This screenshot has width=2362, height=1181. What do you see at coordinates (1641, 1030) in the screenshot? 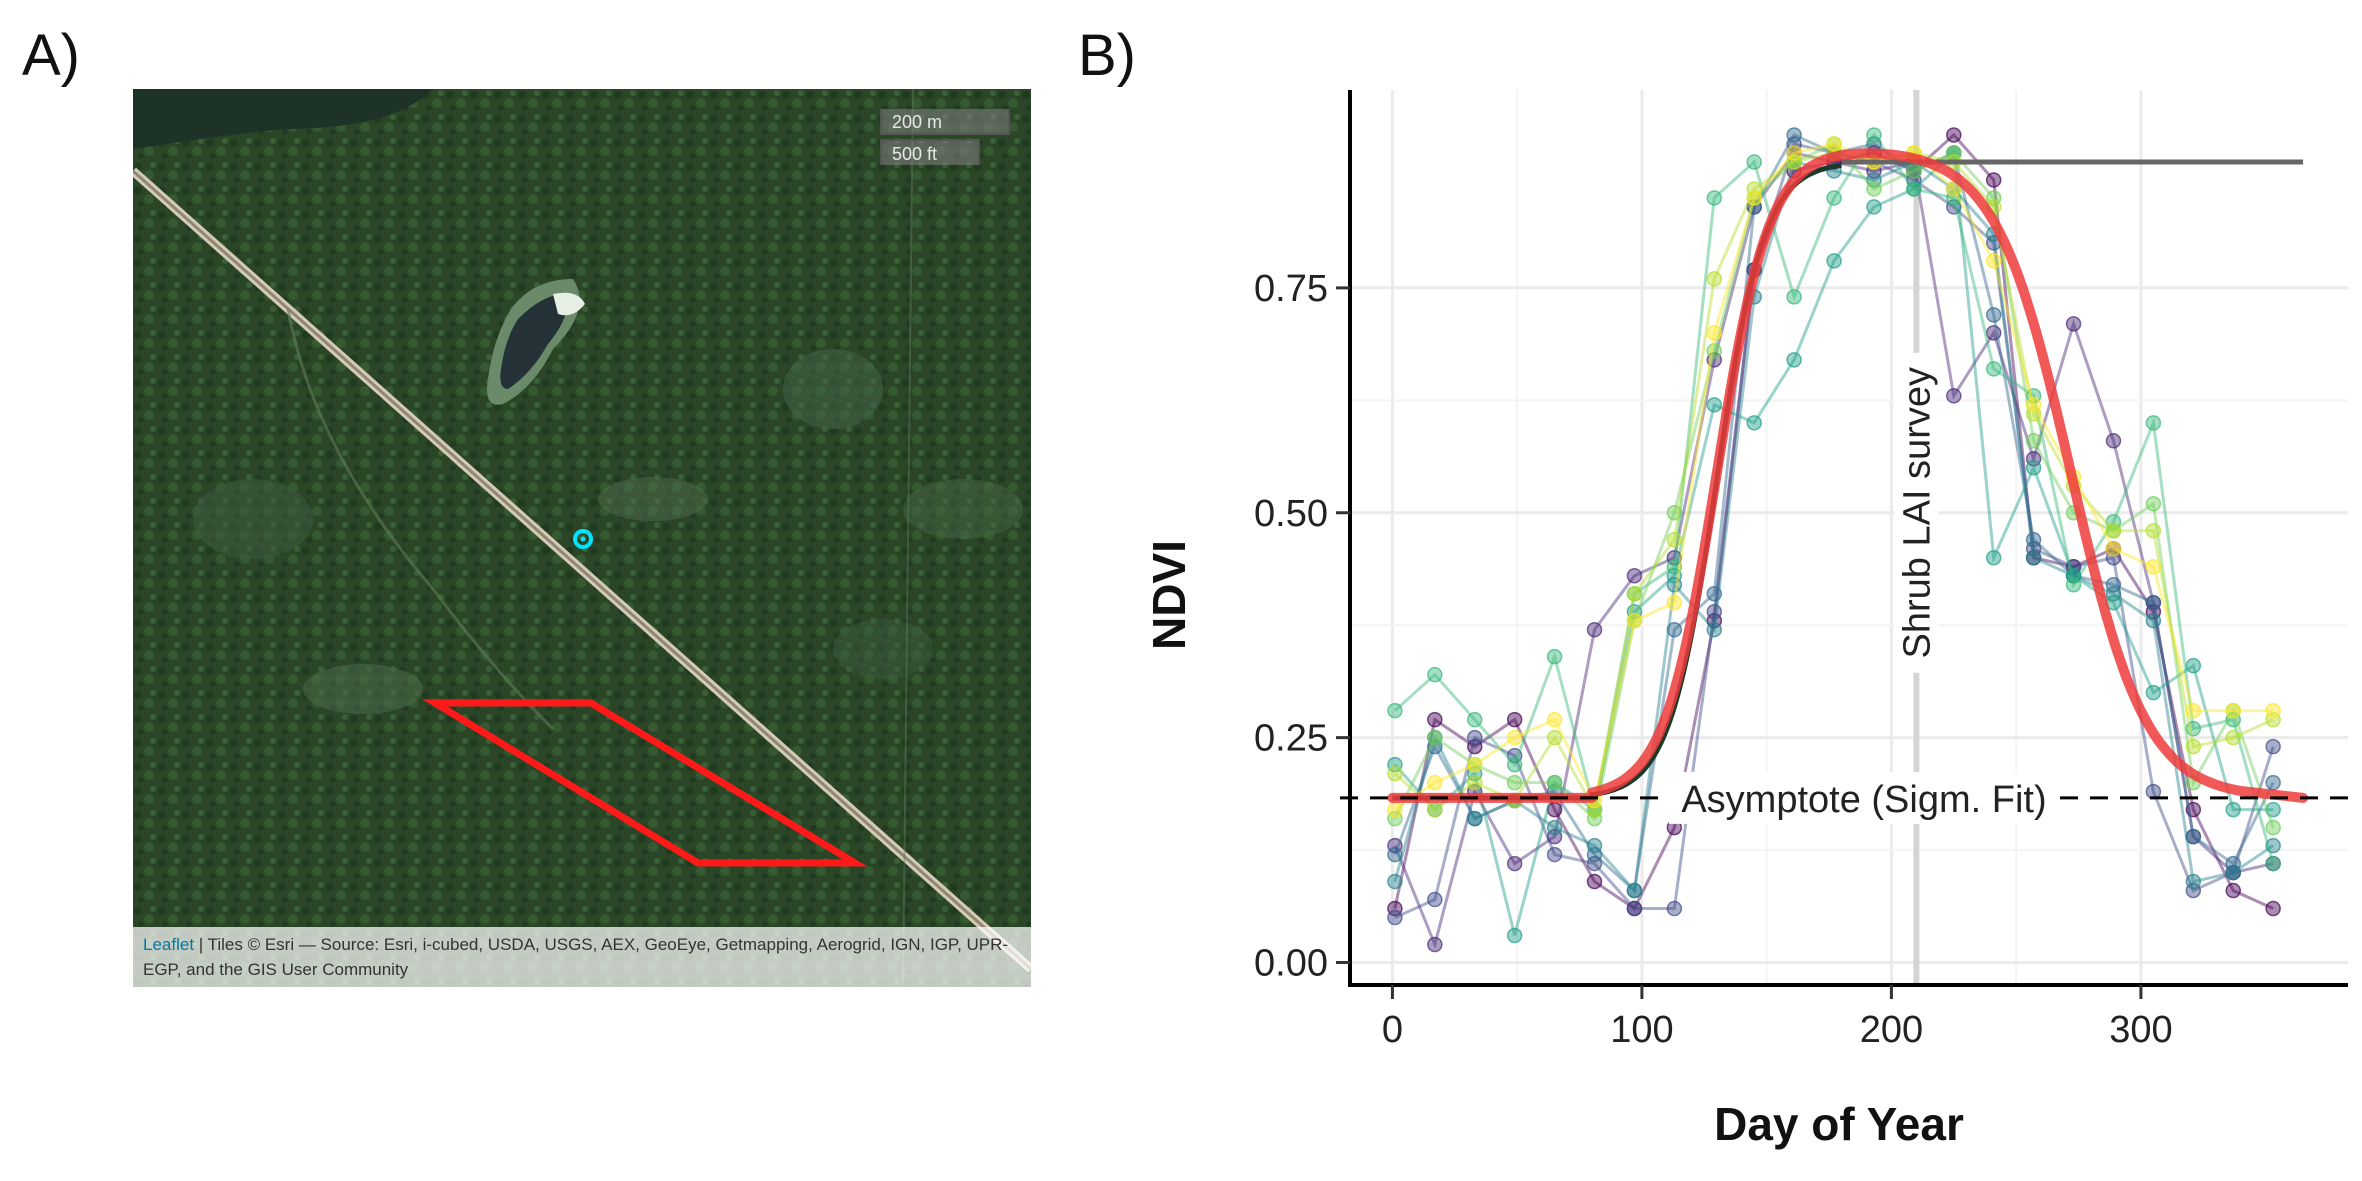
I see `x-tick-label: 100` at bounding box center [1641, 1030].